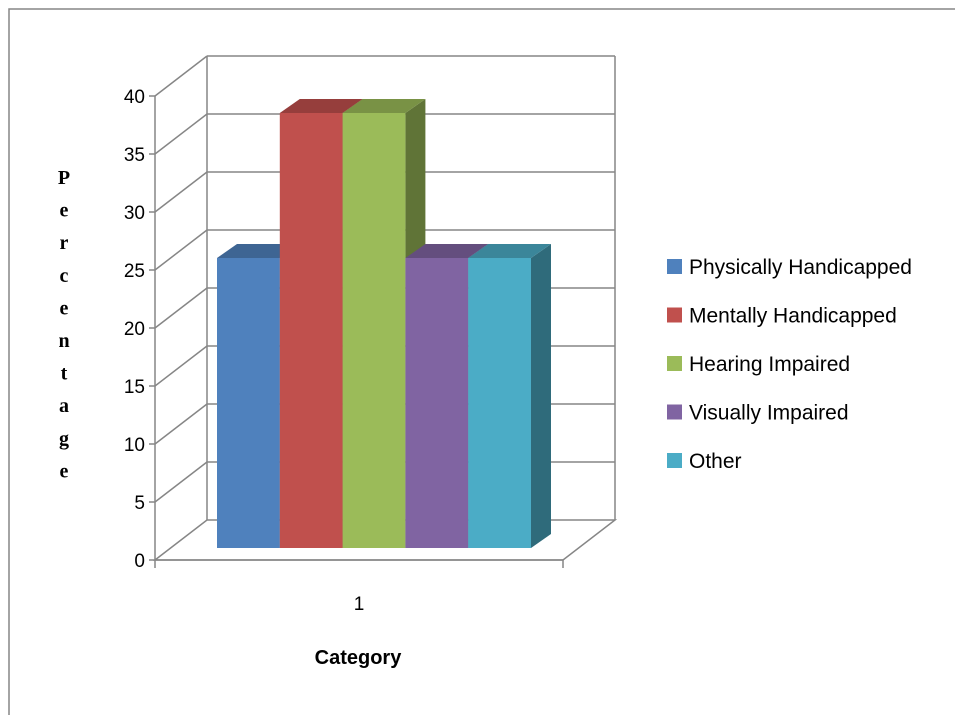 Image resolution: width=955 pixels, height=720 pixels. I want to click on legend-item: Physically Handicapped, so click(789, 267).